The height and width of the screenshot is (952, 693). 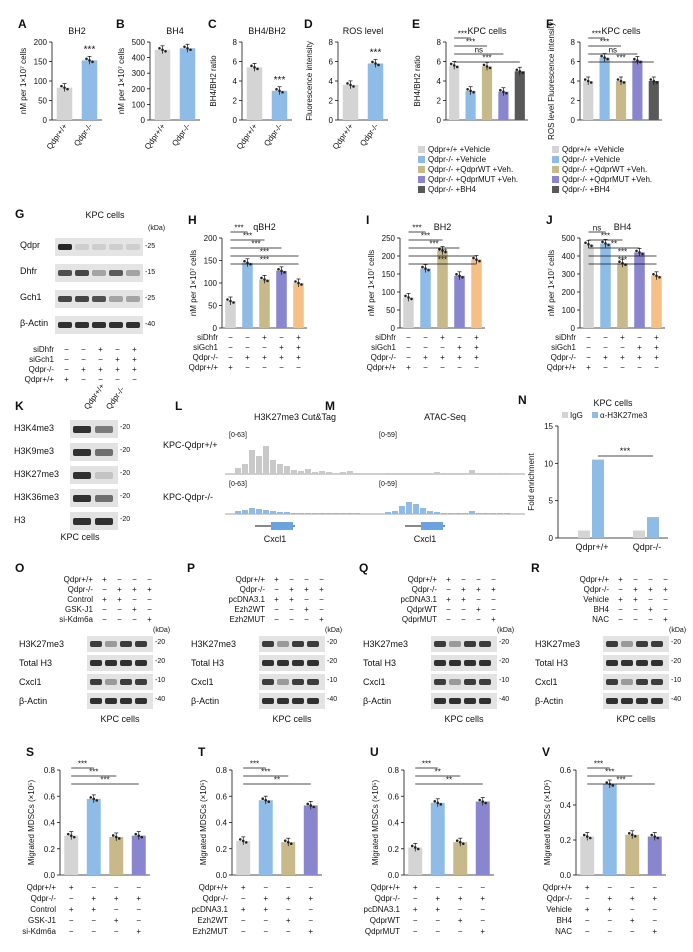 What do you see at coordinates (35, 663) in the screenshot?
I see `band-label: Total H3` at bounding box center [35, 663].